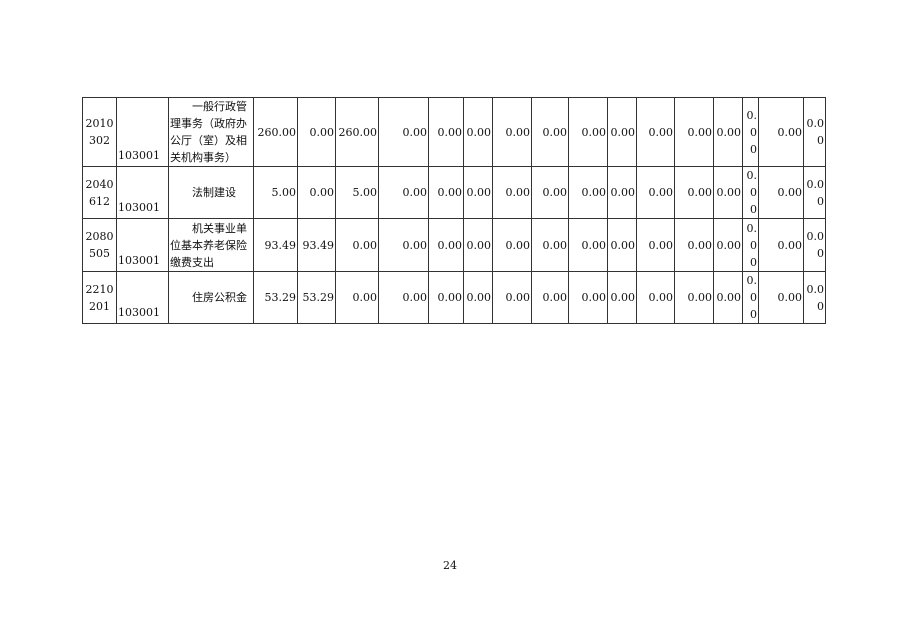  I want to click on subject-name-cell: 机关事业单位基本养老保险缴费支出, so click(211, 245).